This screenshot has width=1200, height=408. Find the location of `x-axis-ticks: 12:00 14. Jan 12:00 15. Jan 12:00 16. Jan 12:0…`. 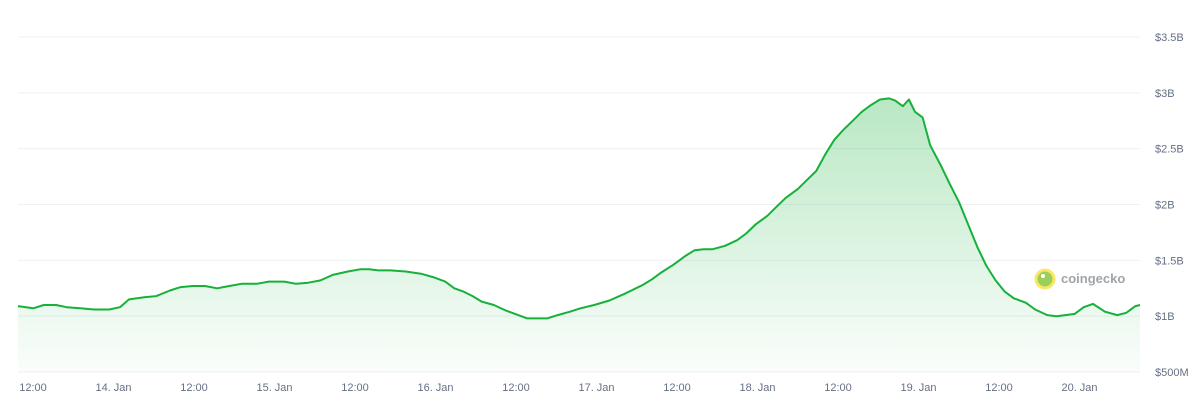

x-axis-ticks: 12:00 14. Jan 12:00 15. Jan 12:00 16. Jan 12:0… is located at coordinates (558, 388).